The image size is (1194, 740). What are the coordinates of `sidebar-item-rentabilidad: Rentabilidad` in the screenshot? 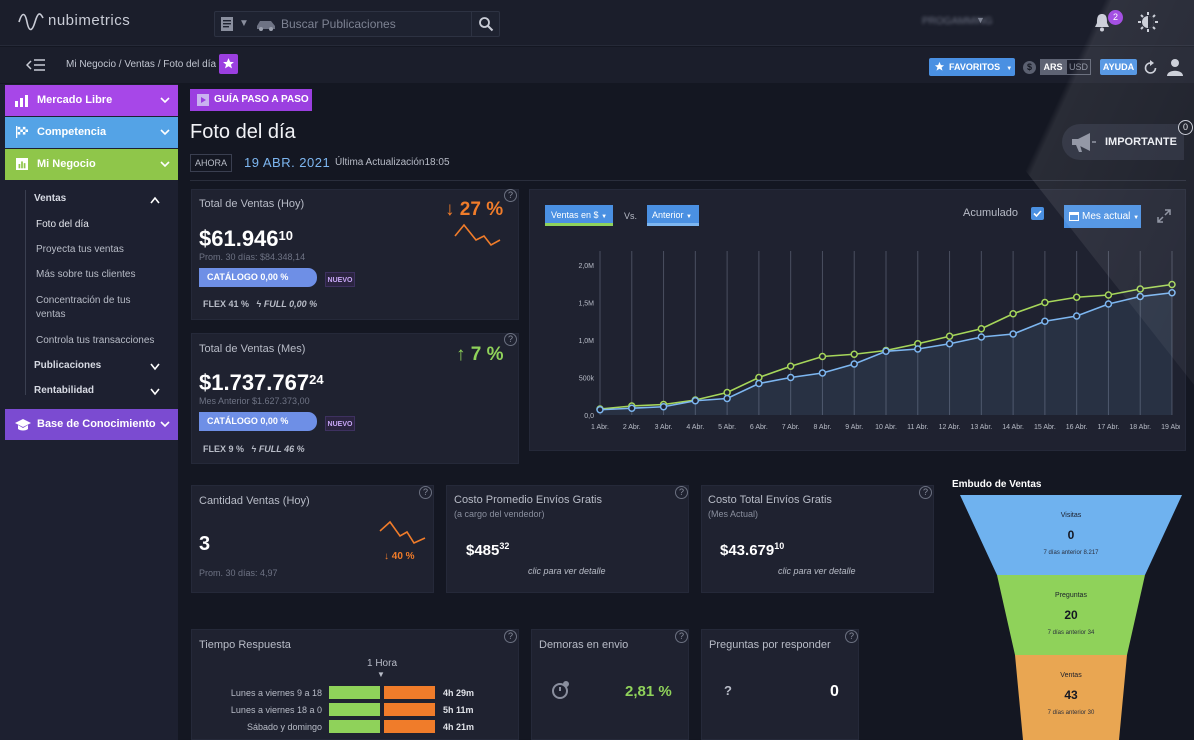 It's located at (64, 390).